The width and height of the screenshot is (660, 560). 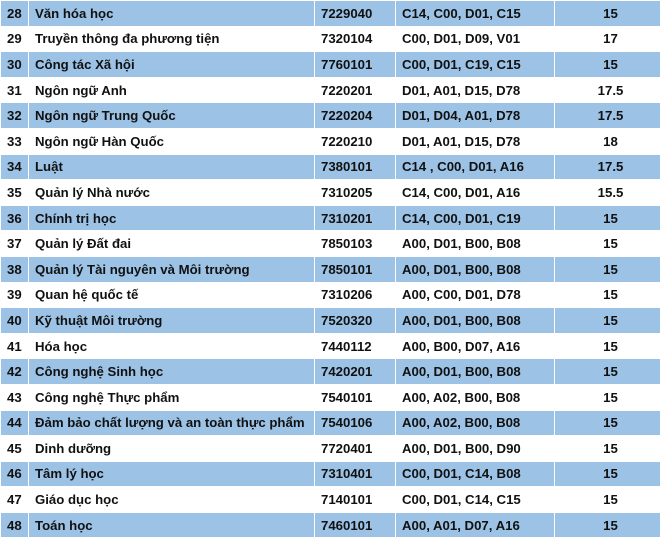 I want to click on row-number-cell: 38, so click(x=14, y=269).